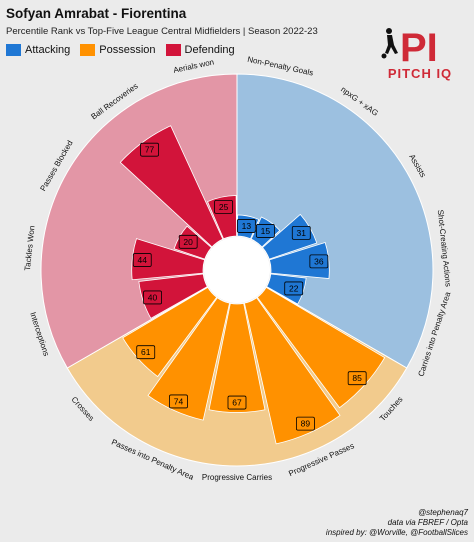  I want to click on value-box-progressive-passes, so click(305, 423).